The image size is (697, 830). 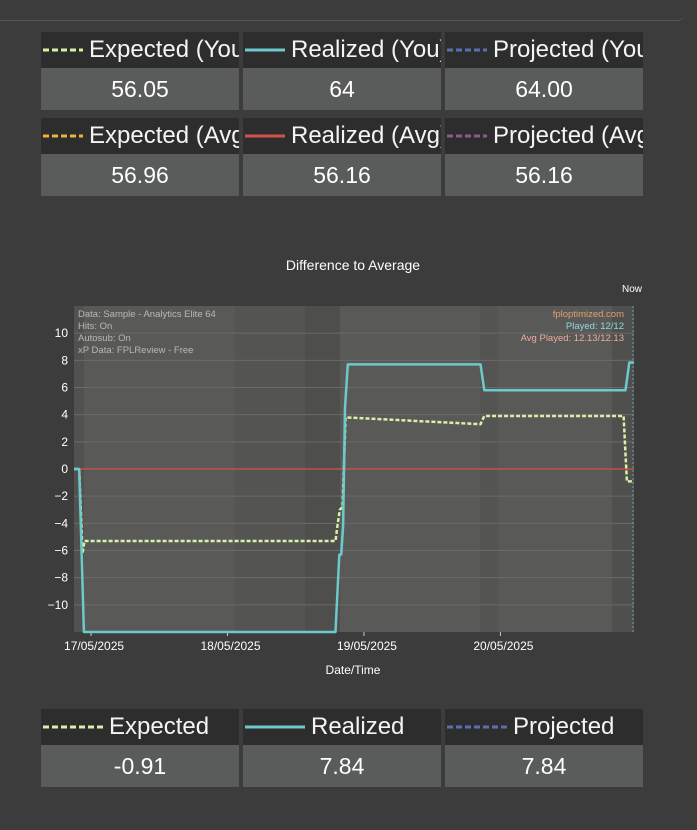 I want to click on x-tick-label: 18/05/2025, so click(x=230, y=646).